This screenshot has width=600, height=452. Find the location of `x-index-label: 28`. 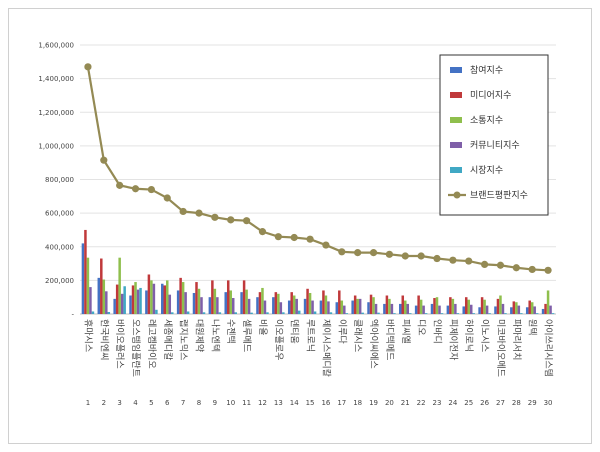

x-index-label: 28 is located at coordinates (516, 403).